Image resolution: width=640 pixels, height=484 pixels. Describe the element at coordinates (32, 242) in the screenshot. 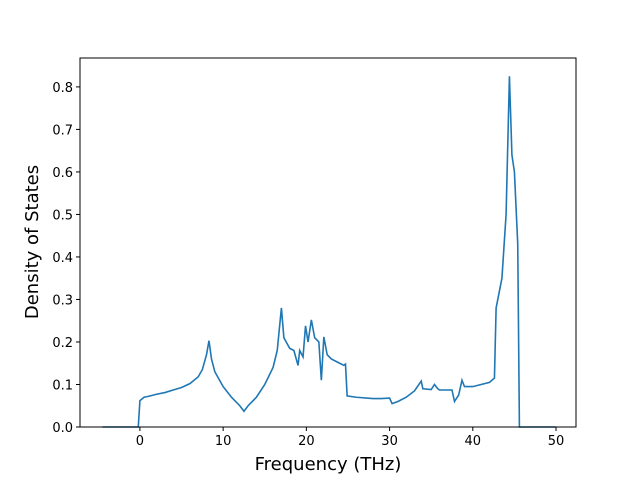

I see `y-axis-label: Density of States` at that location.